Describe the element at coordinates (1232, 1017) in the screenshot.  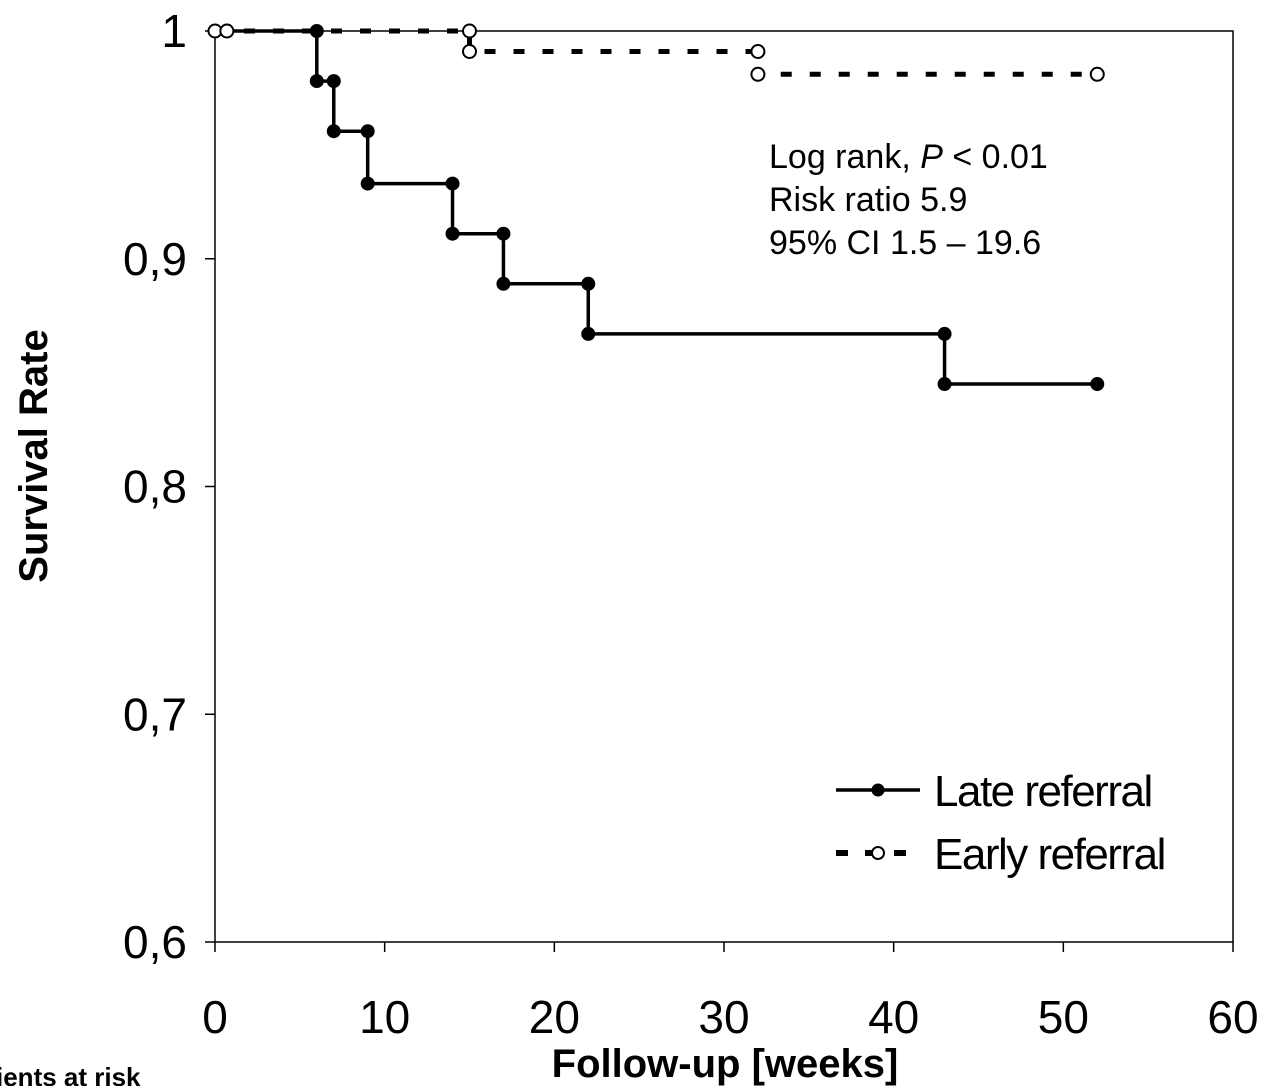
I see `x-tick-label-6: 60` at that location.